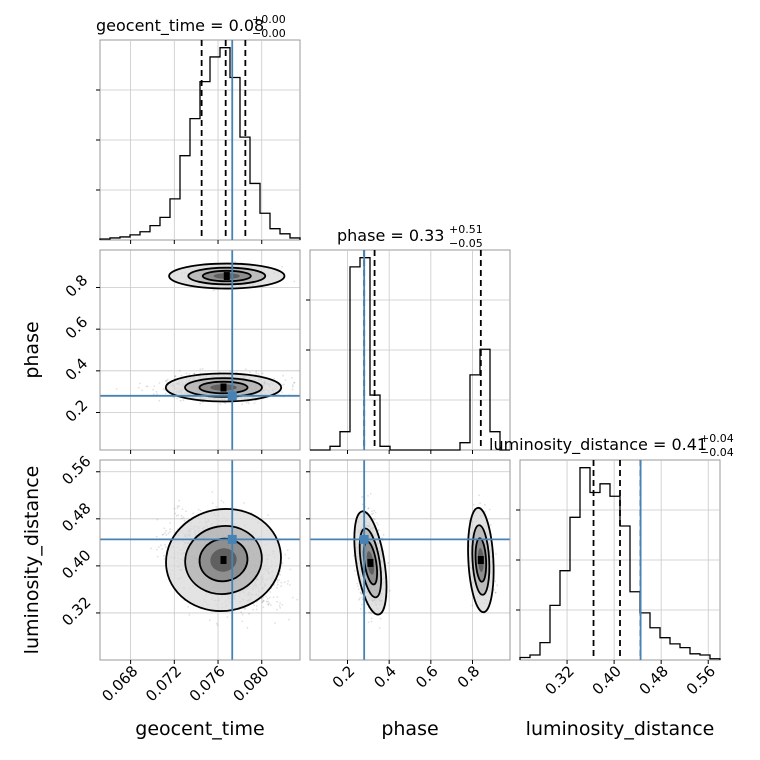 Image resolution: width=760 pixels, height=760 pixels. What do you see at coordinates (198, 141) in the screenshot?
I see `panel-geocent_time-vs-geocent_time` at bounding box center [198, 141].